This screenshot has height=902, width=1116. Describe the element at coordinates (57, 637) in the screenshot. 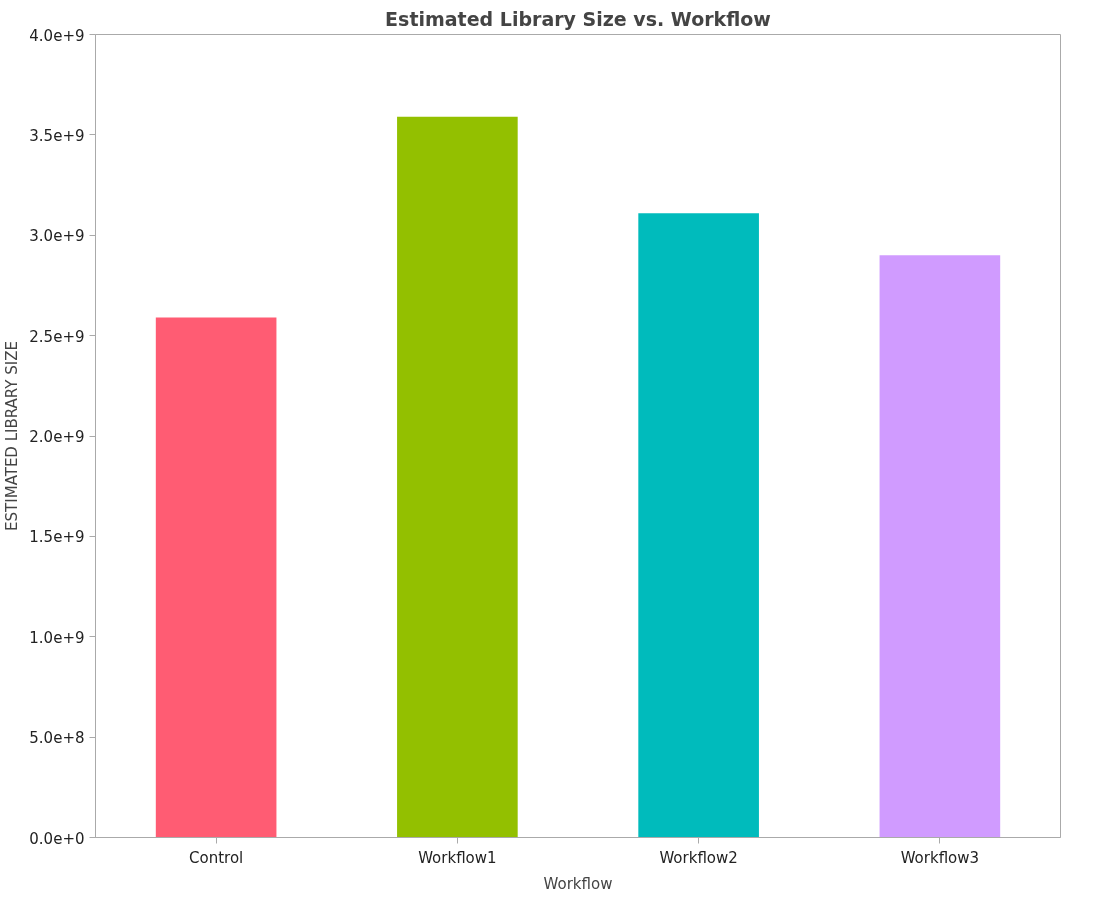

I see `y-tick-label: 1.0e+9` at that location.